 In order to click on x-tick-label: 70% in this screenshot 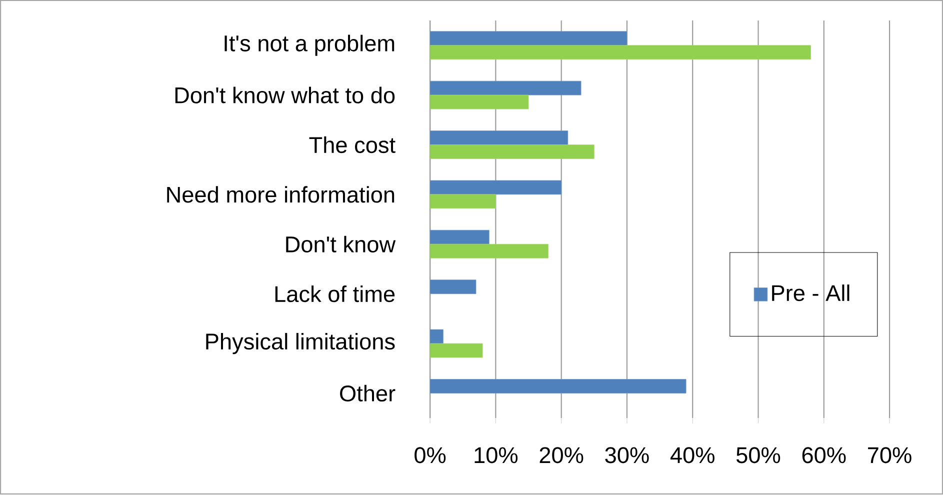, I will do `click(890, 455)`.